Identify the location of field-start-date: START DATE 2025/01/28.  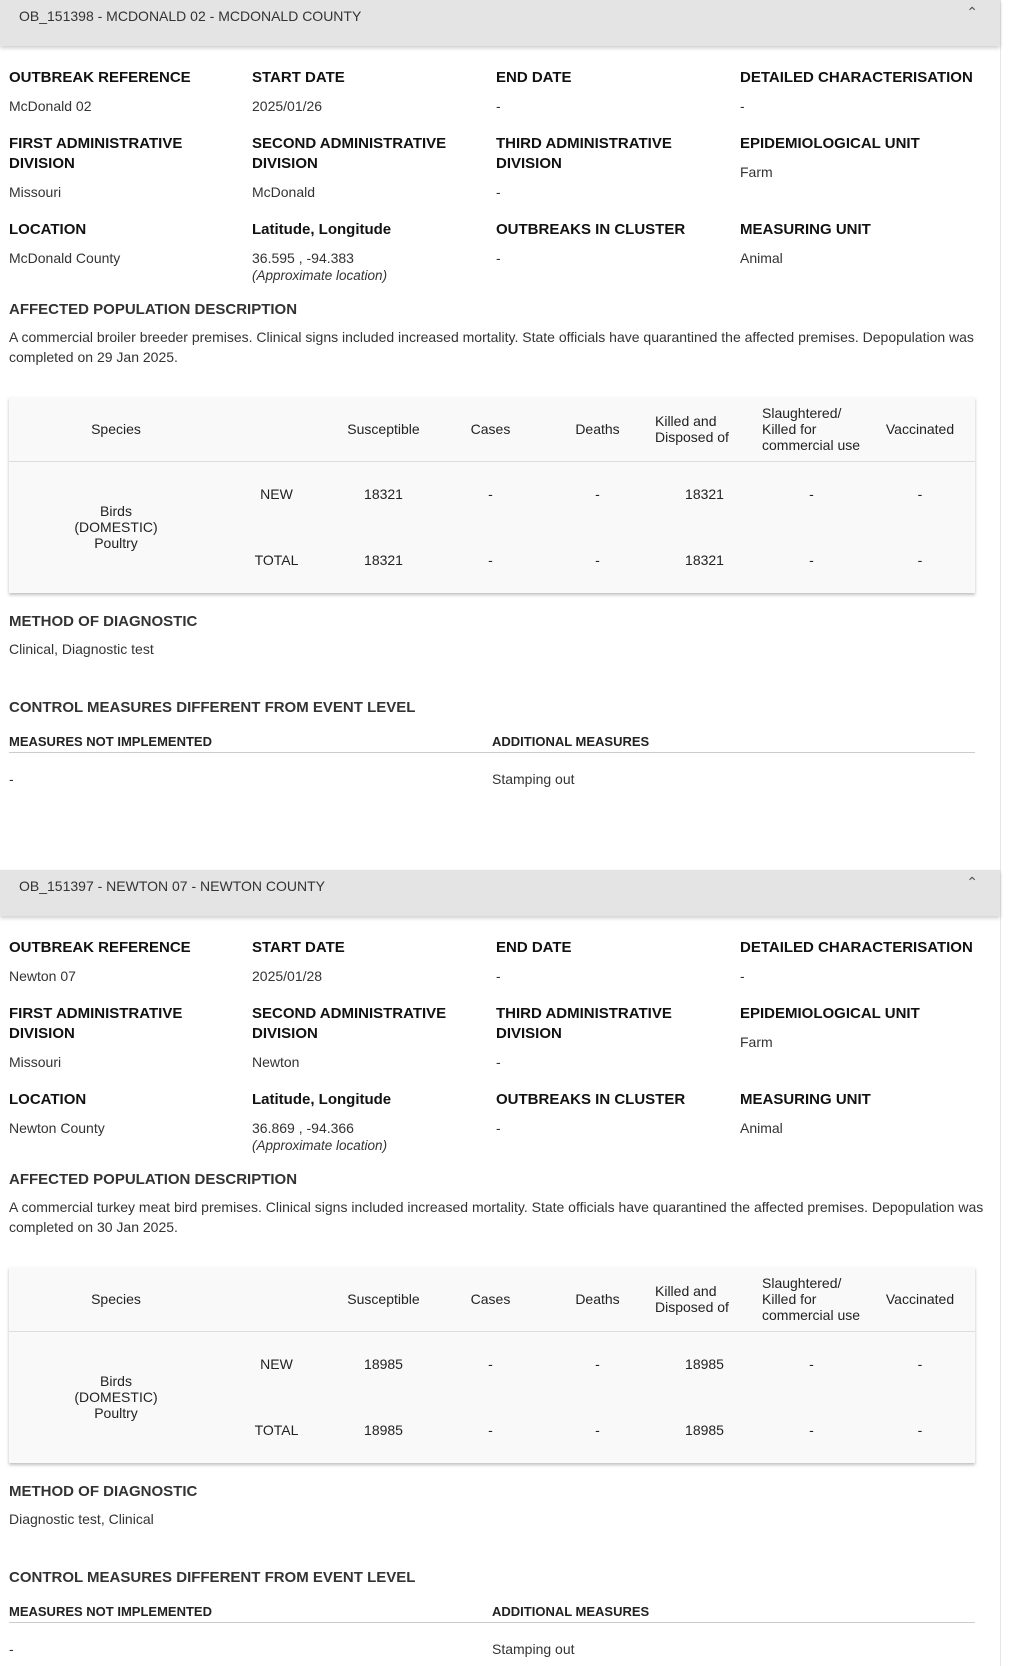
(369, 962).